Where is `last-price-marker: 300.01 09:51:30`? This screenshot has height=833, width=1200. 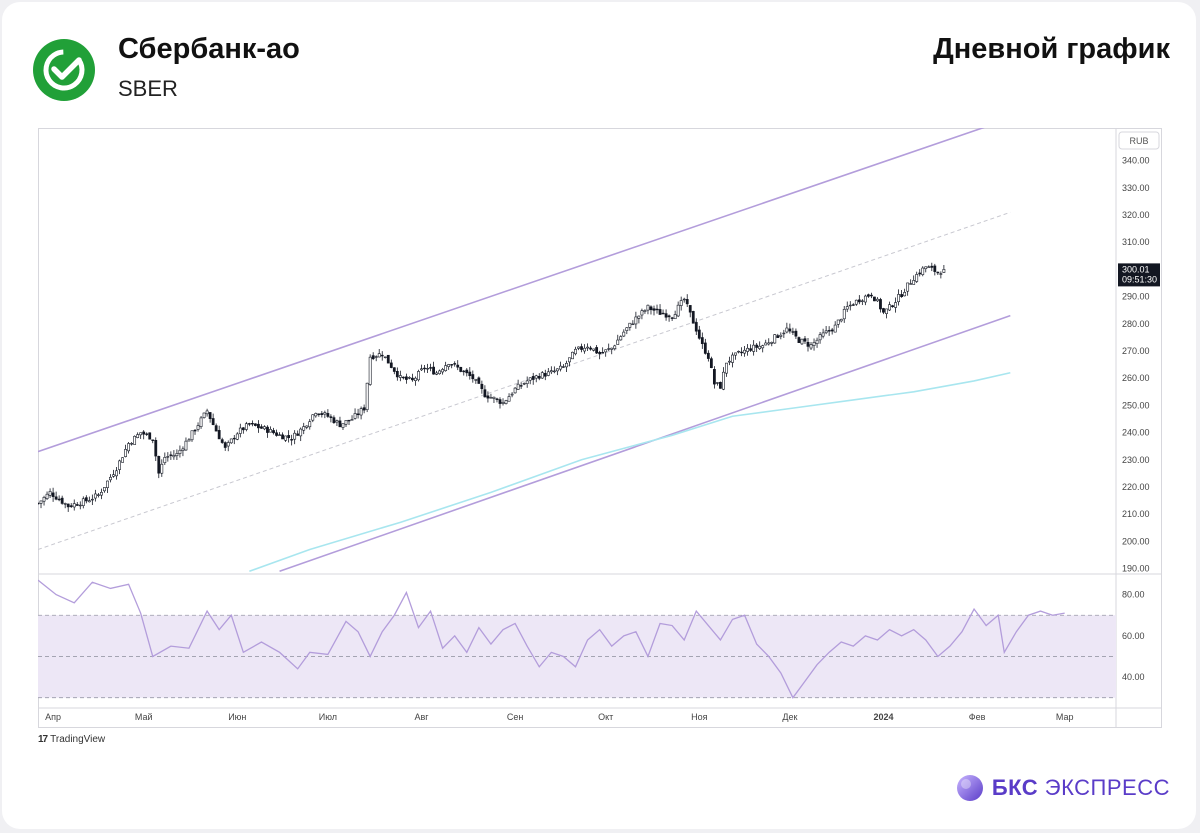 last-price-marker: 300.01 09:51:30 is located at coordinates (1139, 275).